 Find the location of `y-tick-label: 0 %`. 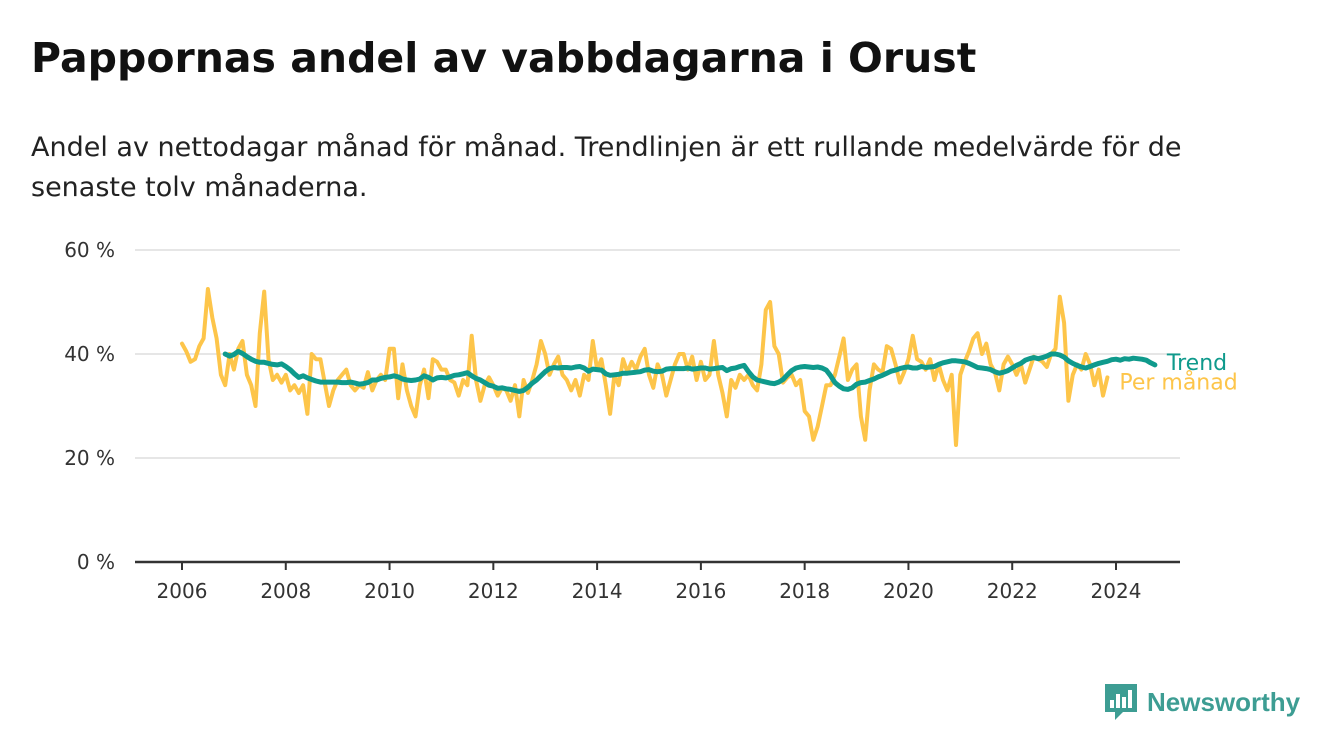

y-tick-label: 0 % is located at coordinates (96, 562).